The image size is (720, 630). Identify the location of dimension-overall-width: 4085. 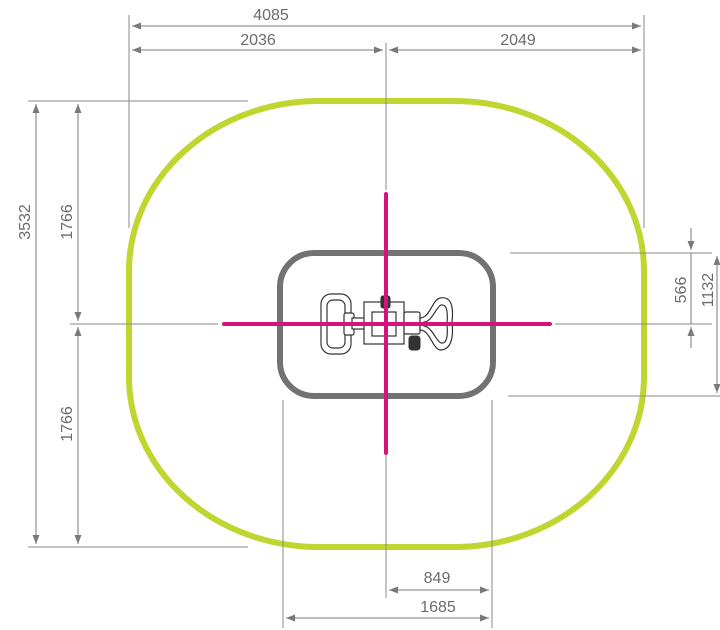
(386, 18).